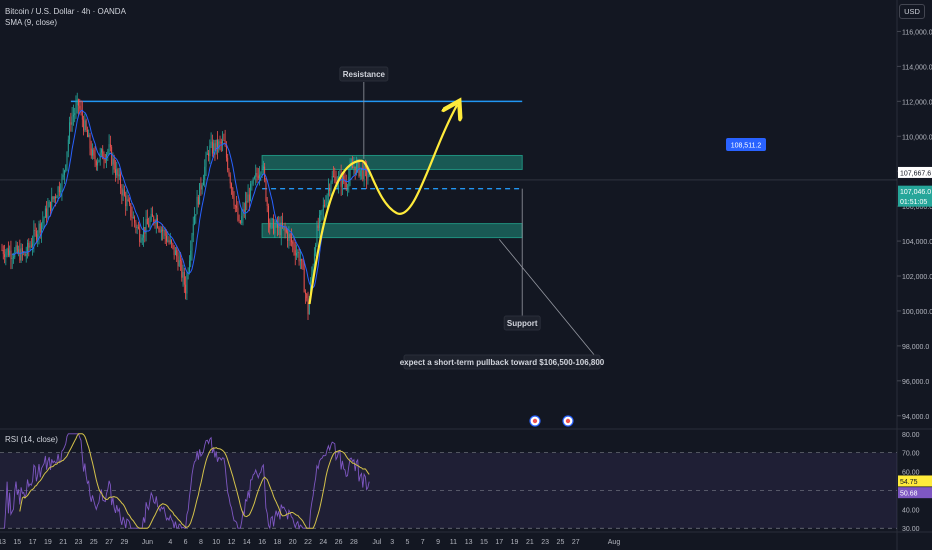 Image resolution: width=932 pixels, height=550 pixels. Describe the element at coordinates (915, 173) in the screenshot. I see `last-price-badge: 107,667.6` at that location.